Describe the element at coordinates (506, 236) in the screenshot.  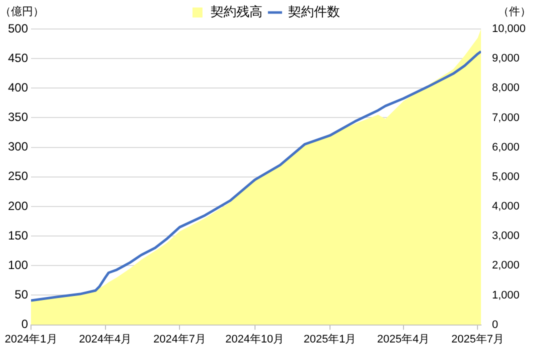
I see `y2-tick-label: 3,000` at that location.